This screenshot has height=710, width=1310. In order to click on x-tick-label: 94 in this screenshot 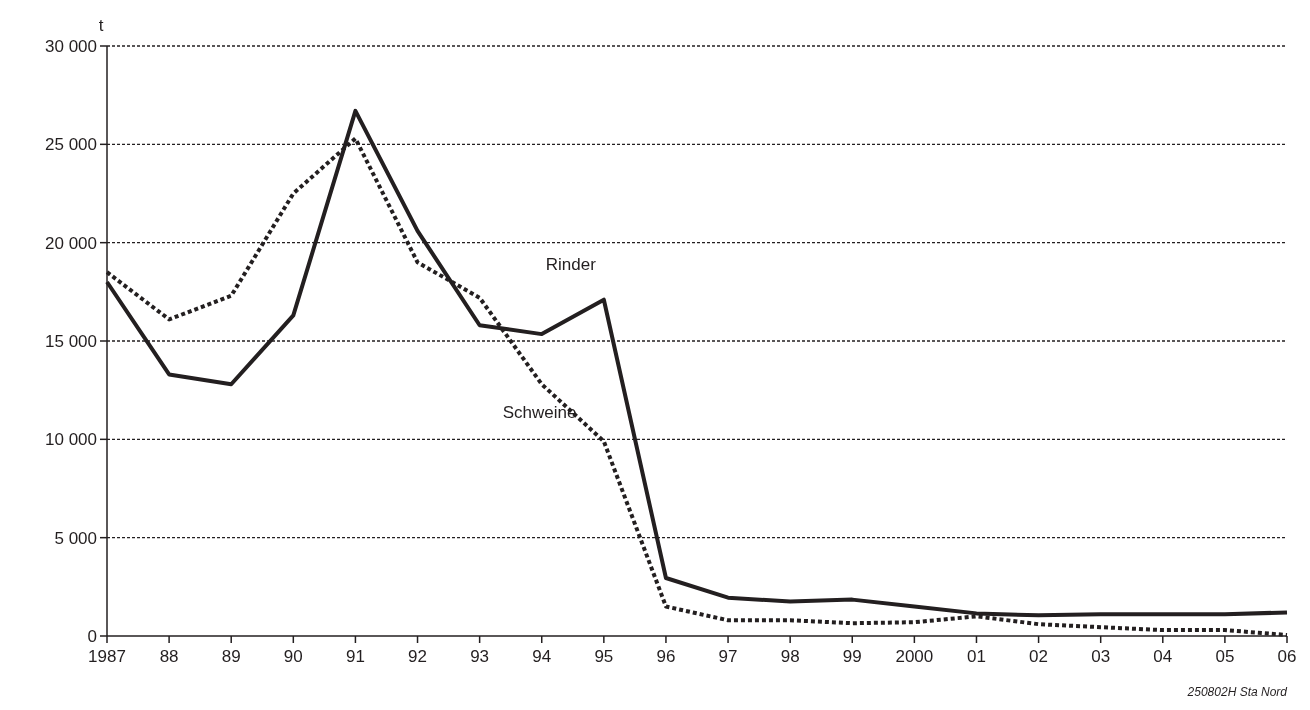, I will do `click(542, 656)`.